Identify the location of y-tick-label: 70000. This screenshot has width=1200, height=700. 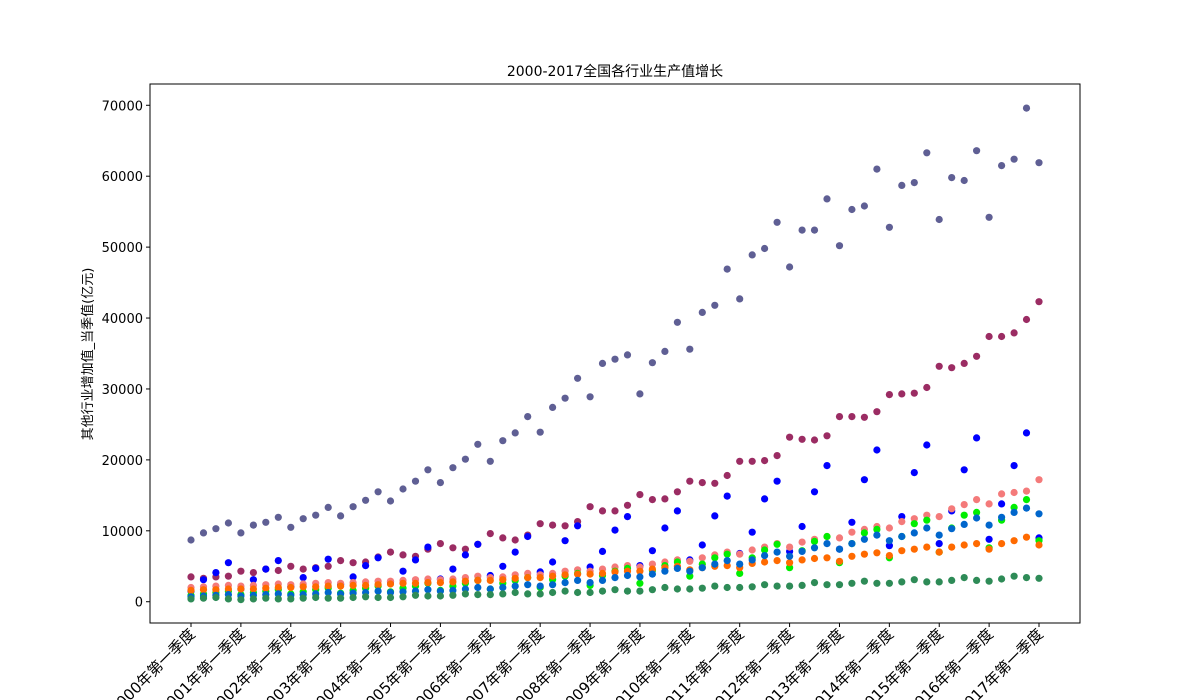
(122, 106).